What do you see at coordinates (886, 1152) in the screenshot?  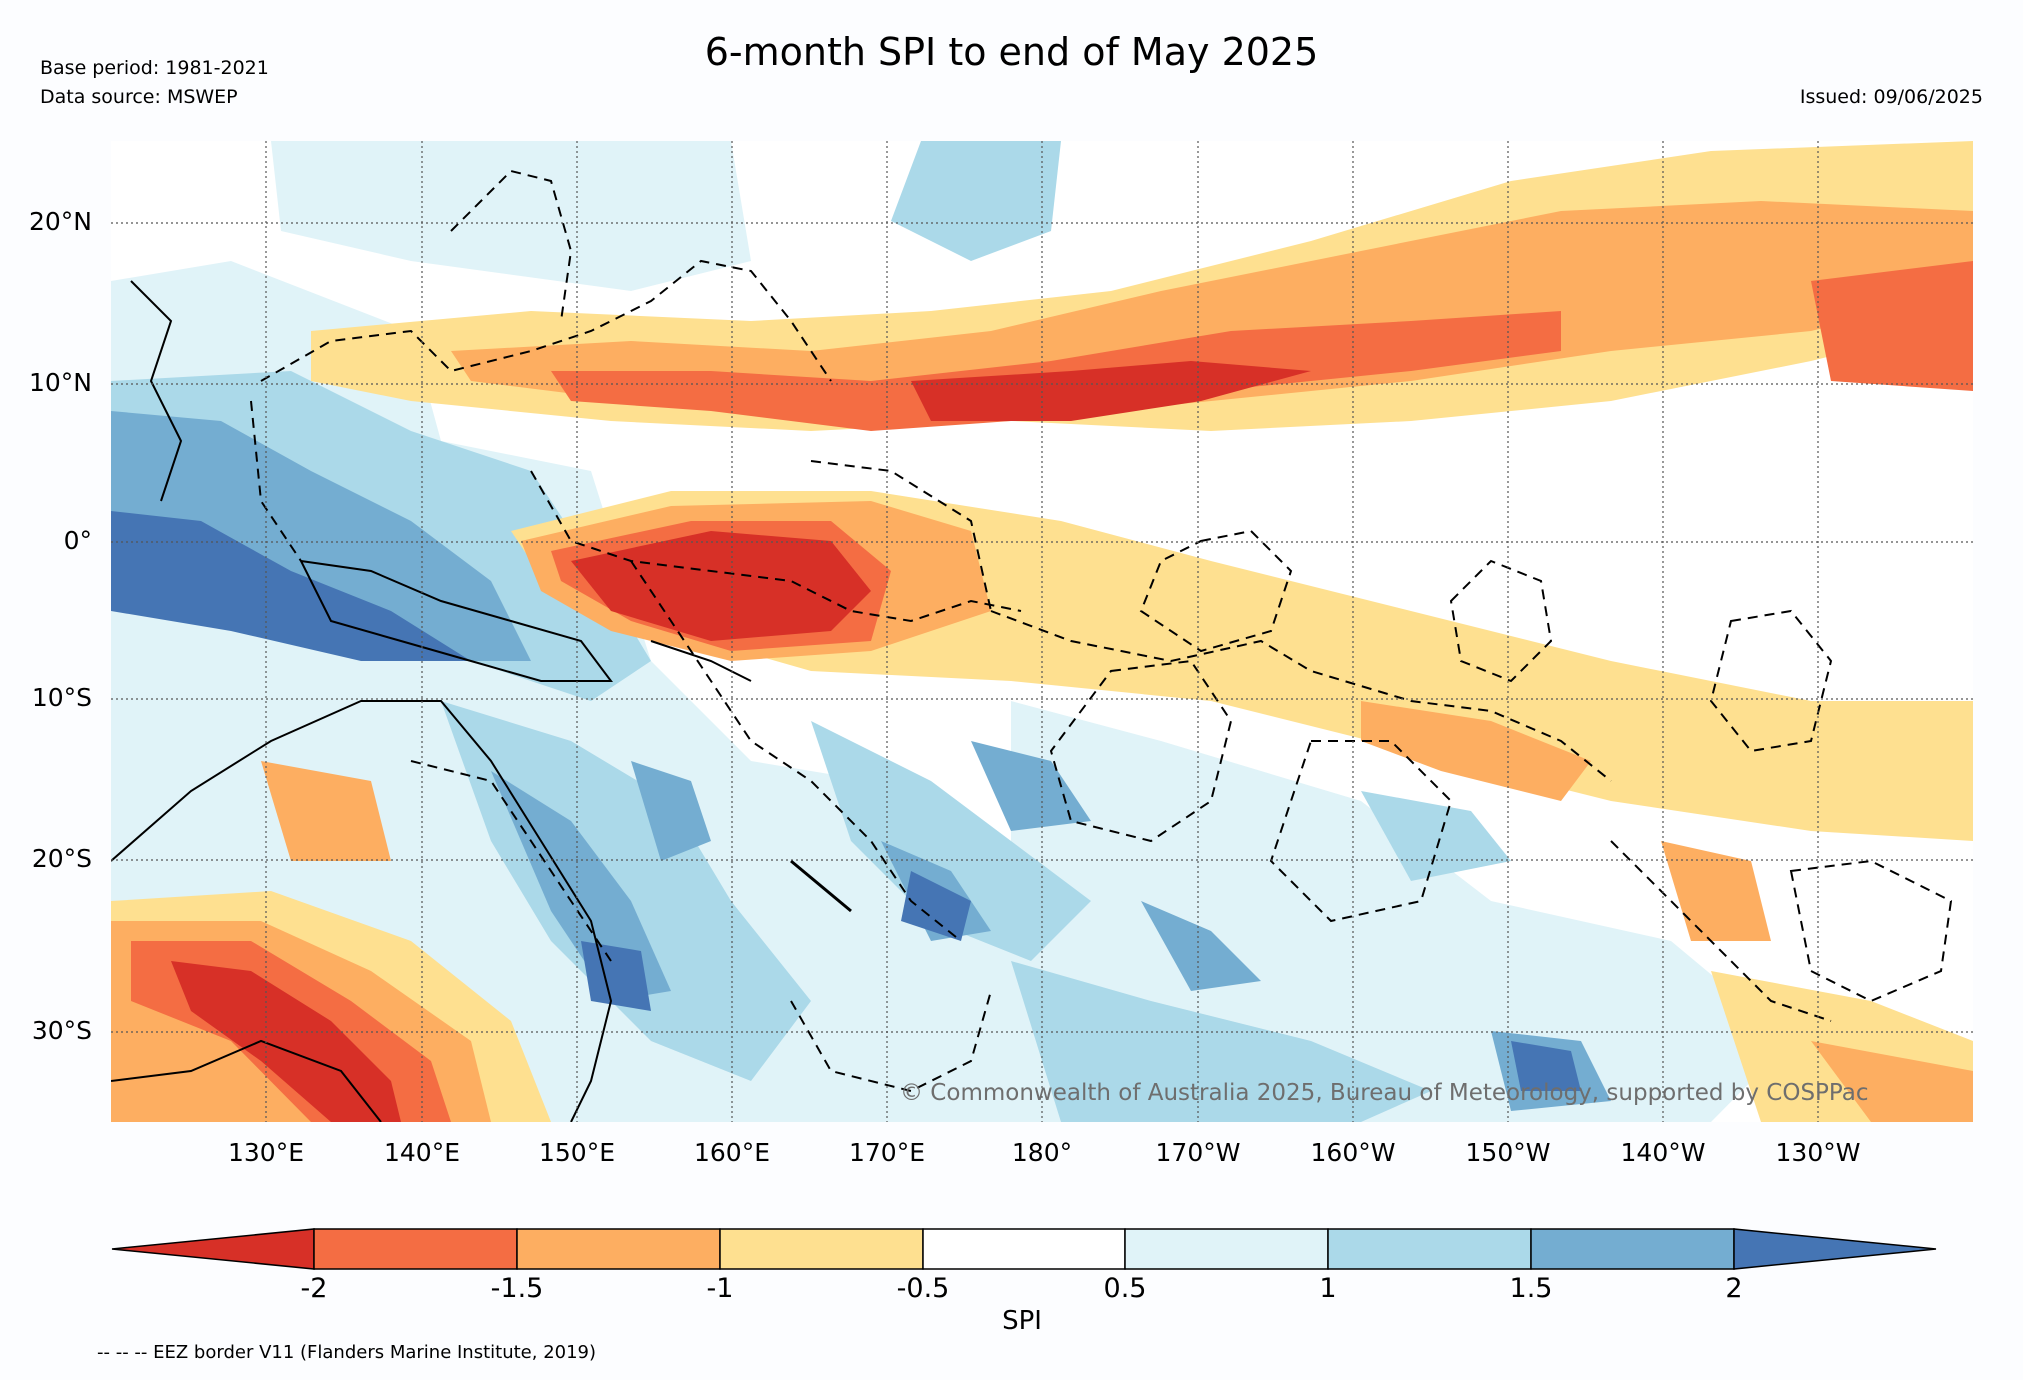 I see `lon-label-170e: 170°E` at bounding box center [886, 1152].